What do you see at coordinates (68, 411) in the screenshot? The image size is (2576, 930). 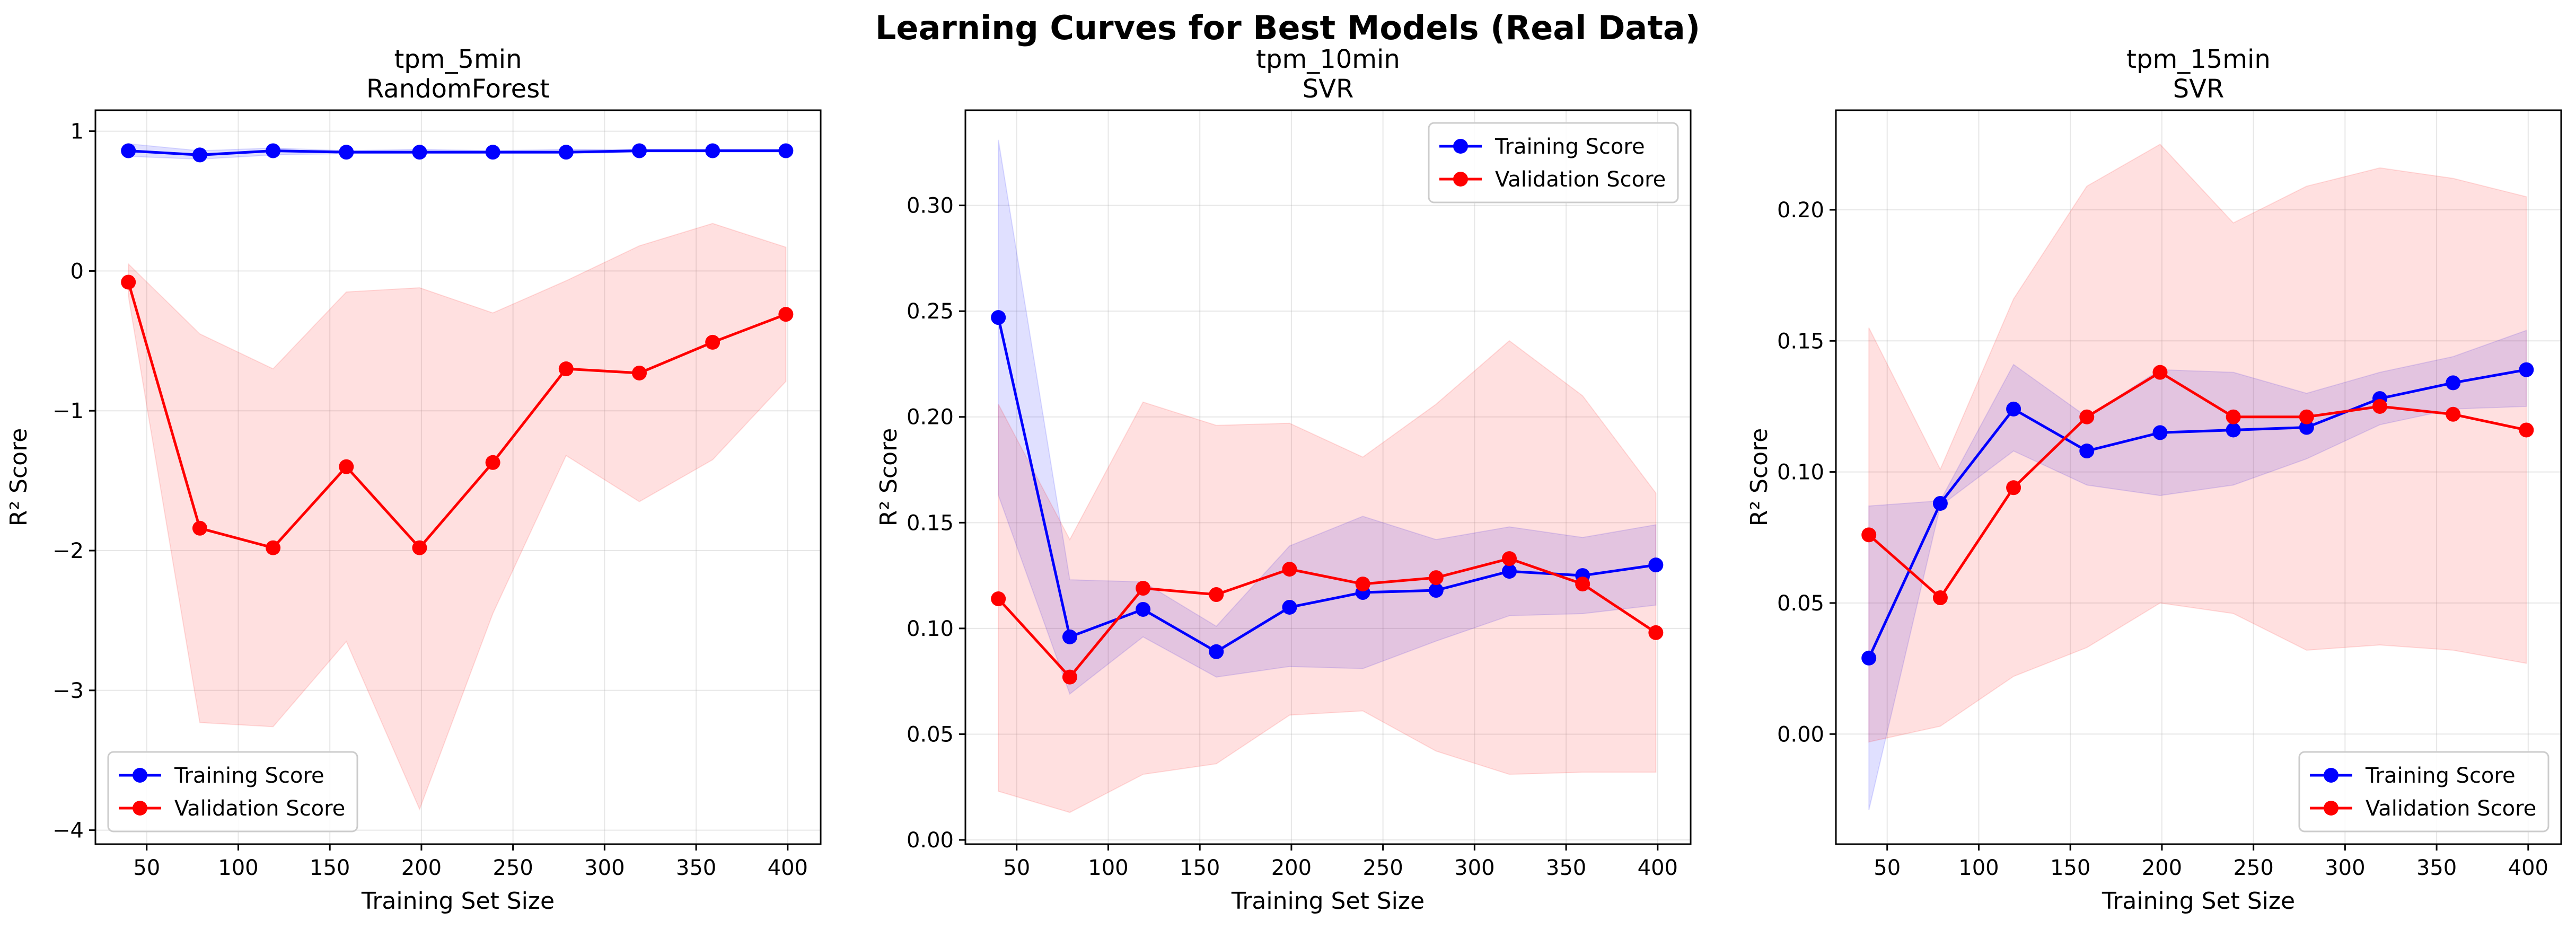 I see `y-tick-label: −1` at bounding box center [68, 411].